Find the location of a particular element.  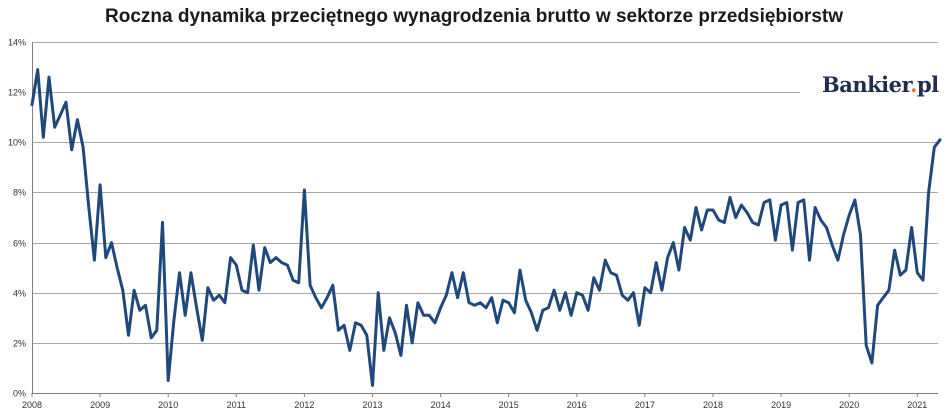

x-tick-label: 2019 is located at coordinates (781, 405).